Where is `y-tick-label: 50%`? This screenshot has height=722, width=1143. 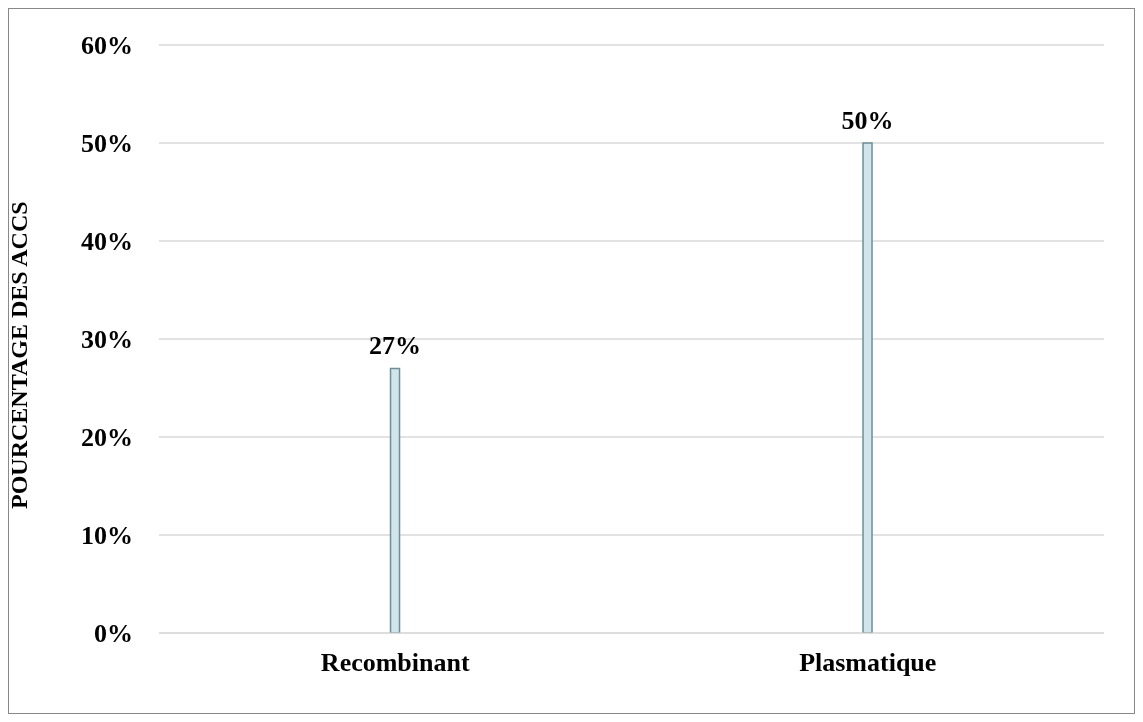 y-tick-label: 50% is located at coordinates (107, 144).